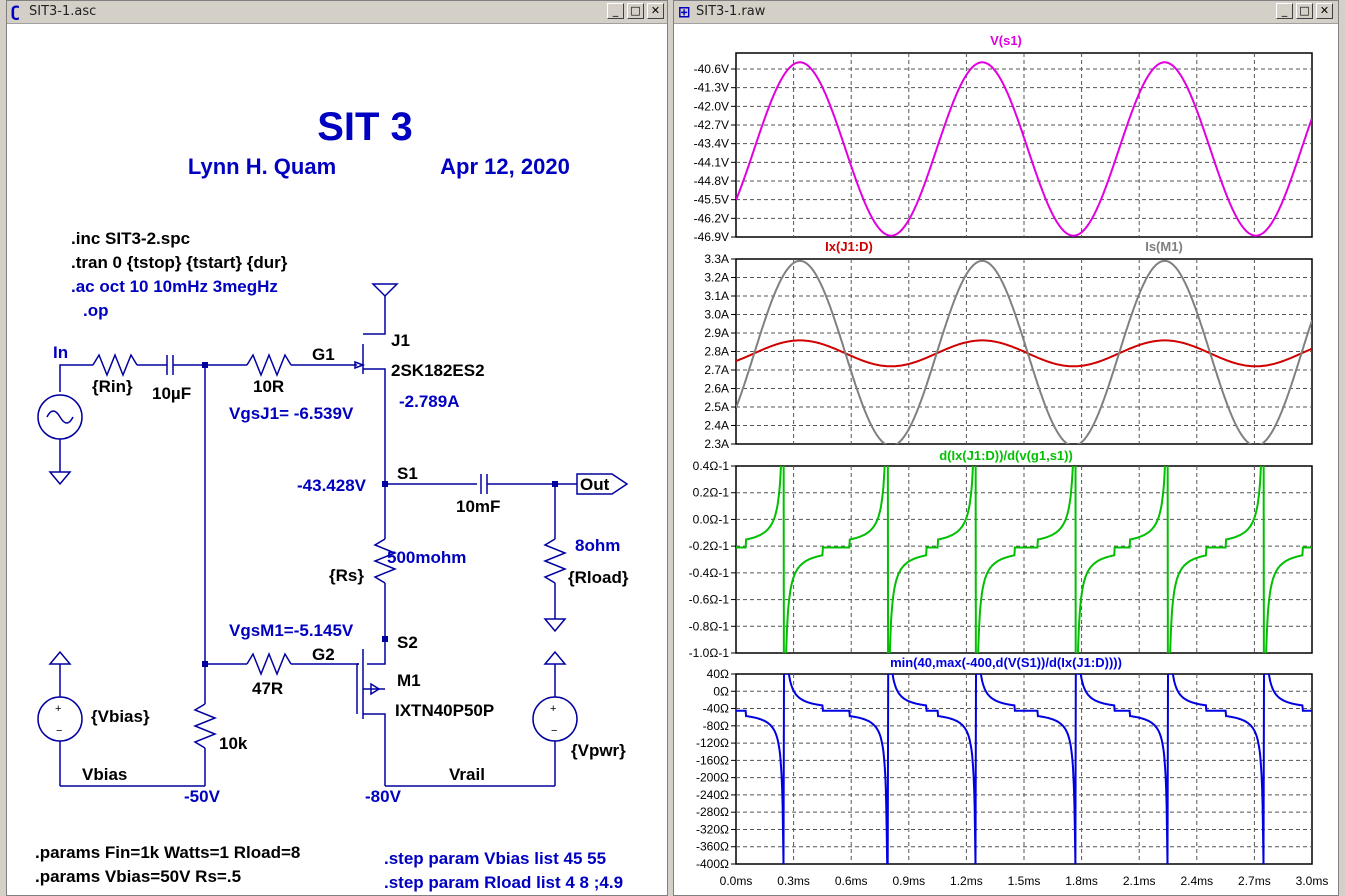  I want to click on y-tick-label: -240Ω, so click(712, 795).